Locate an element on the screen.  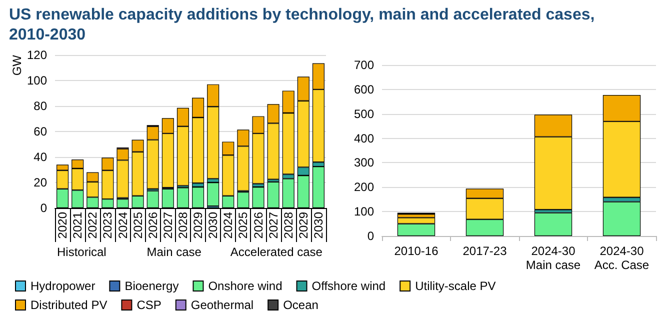
legend-label: Geothermal is located at coordinates (222, 305).